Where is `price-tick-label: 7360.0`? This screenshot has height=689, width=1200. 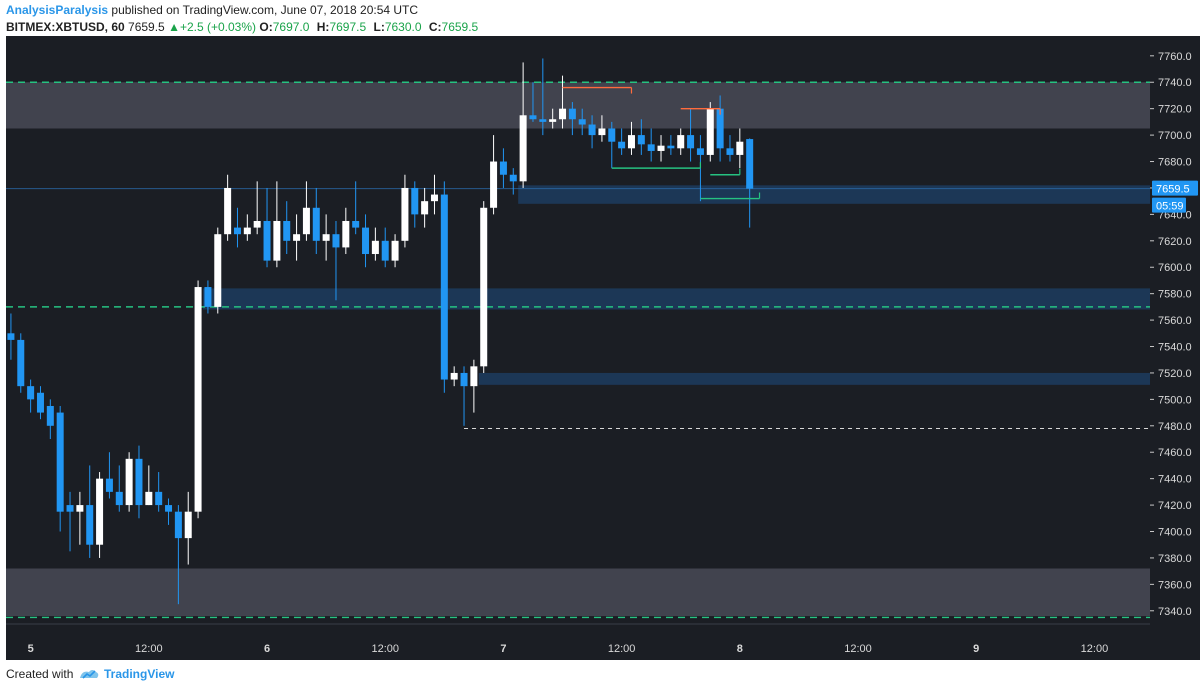 price-tick-label: 7360.0 is located at coordinates (1175, 585).